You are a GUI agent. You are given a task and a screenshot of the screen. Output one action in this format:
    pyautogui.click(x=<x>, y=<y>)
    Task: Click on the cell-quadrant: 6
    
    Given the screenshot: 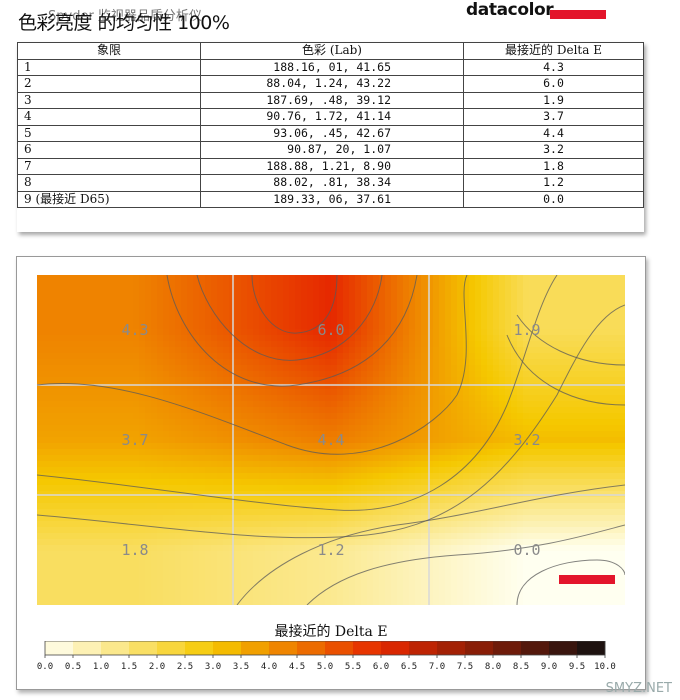 What is the action you would take?
    pyautogui.click(x=109, y=150)
    